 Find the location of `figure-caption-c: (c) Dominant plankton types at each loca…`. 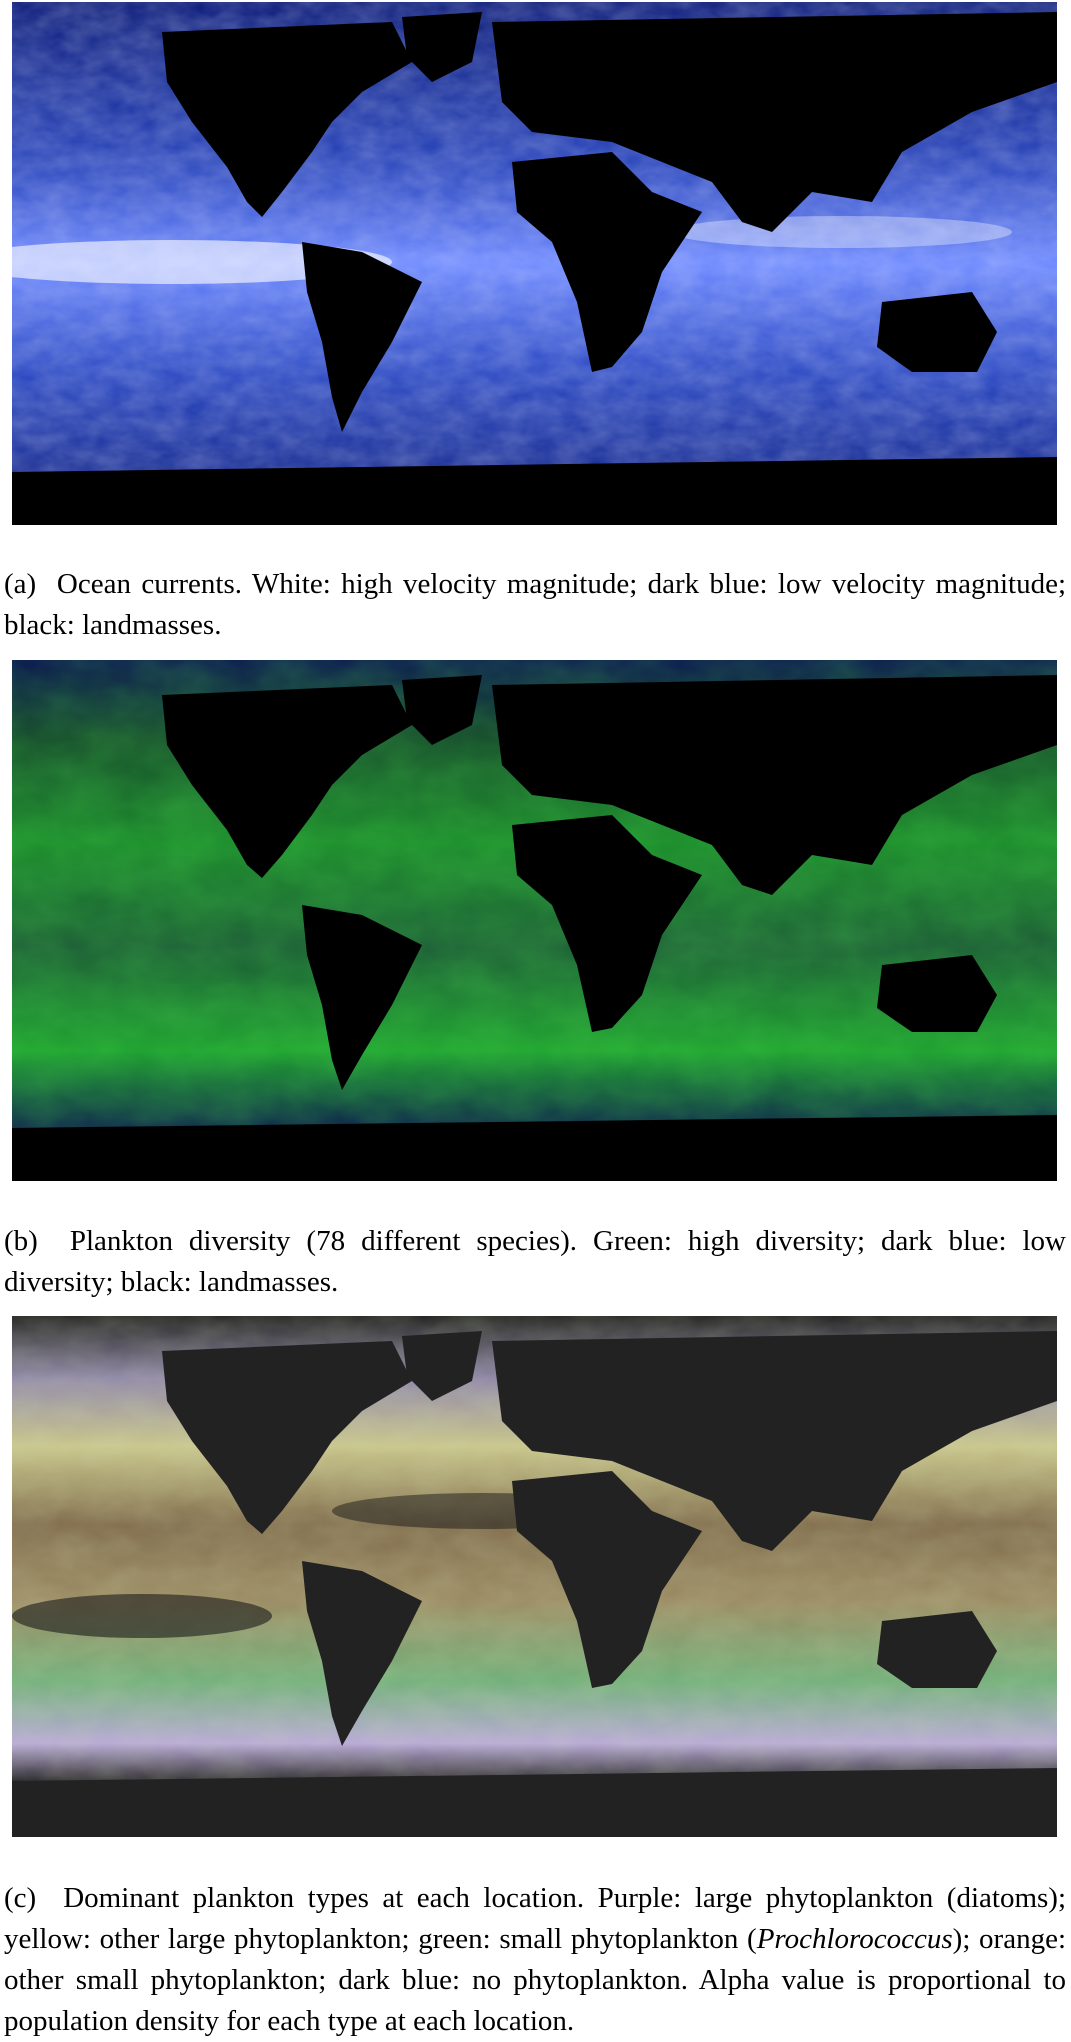

figure-caption-c: (c) Dominant plankton types at each loca… is located at coordinates (535, 1960).